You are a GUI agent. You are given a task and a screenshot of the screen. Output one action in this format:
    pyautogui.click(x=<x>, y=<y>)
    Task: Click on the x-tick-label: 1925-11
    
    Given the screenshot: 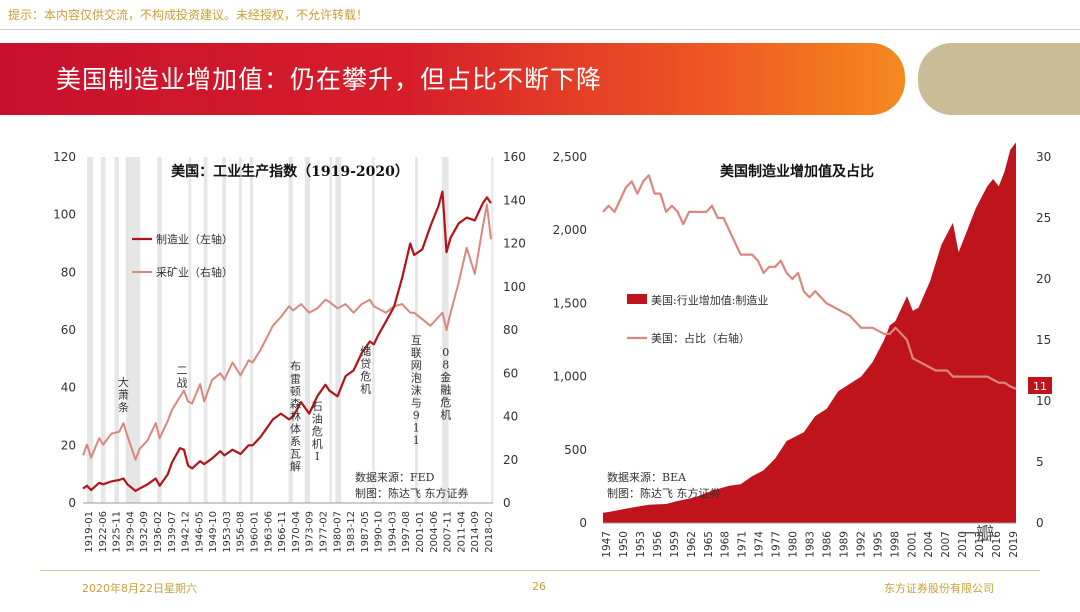 What is the action you would take?
    pyautogui.click(x=117, y=532)
    